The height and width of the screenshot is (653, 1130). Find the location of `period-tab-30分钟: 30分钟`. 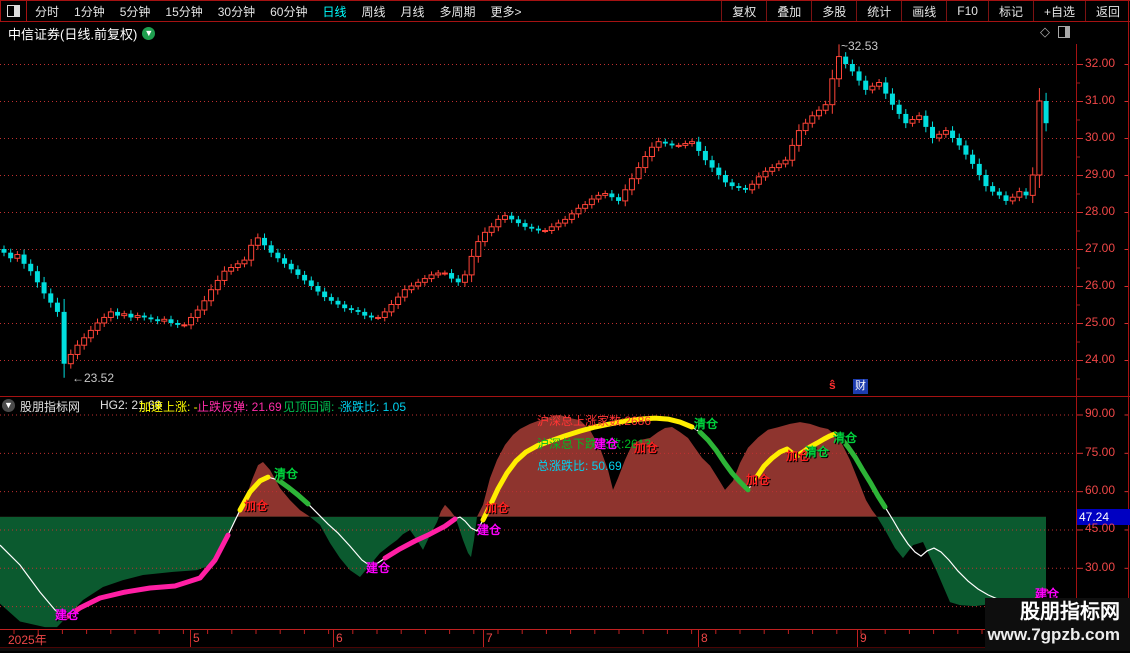

period-tab-30分钟: 30分钟 is located at coordinates (236, 11).